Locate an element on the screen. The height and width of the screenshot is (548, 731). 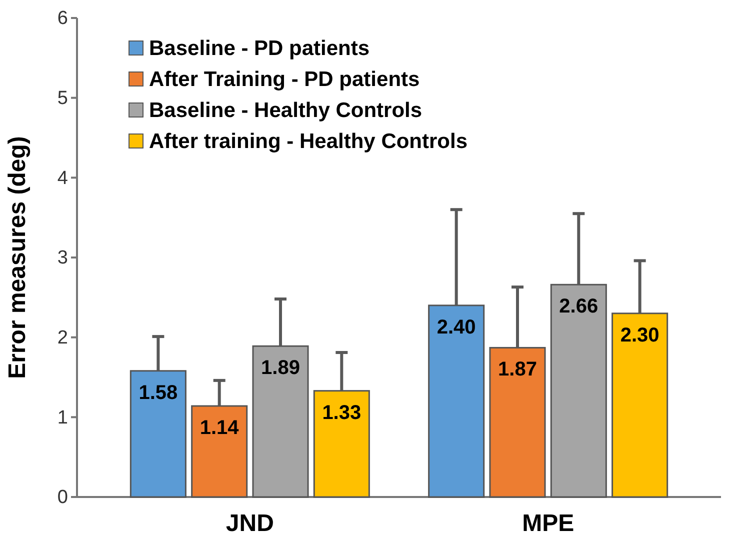
data-label: 1.58 is located at coordinates (158, 393).